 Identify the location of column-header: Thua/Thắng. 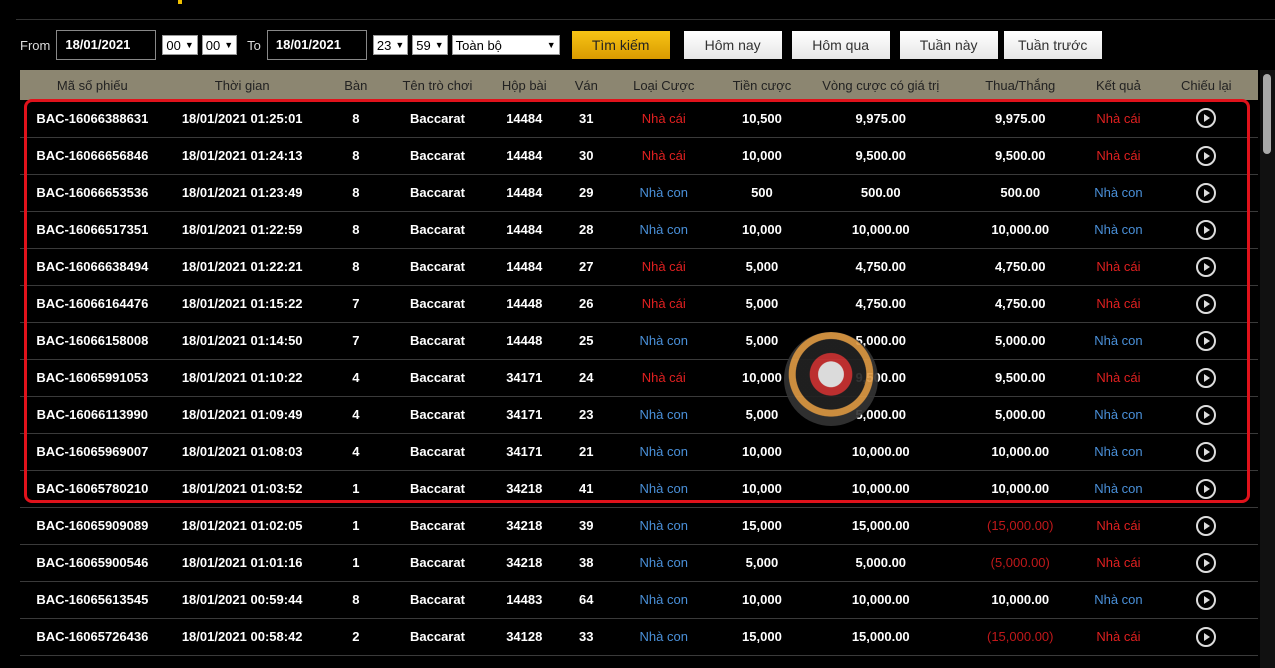
(1020, 85).